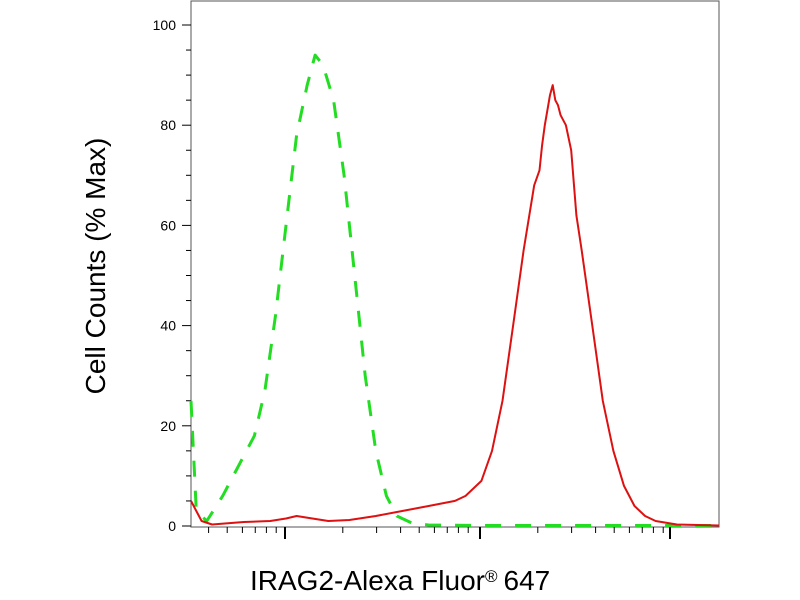  What do you see at coordinates (168, 125) in the screenshot?
I see `y-tick-label: 80` at bounding box center [168, 125].